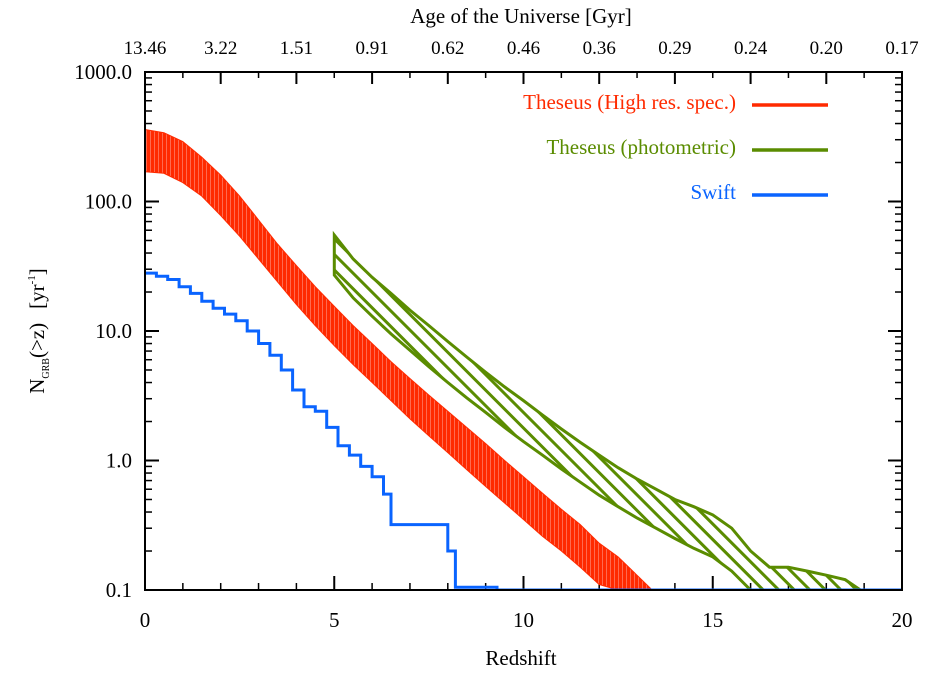 This screenshot has width=948, height=675. What do you see at coordinates (826, 48) in the screenshot?
I see `top-tick-label: 0.20` at bounding box center [826, 48].